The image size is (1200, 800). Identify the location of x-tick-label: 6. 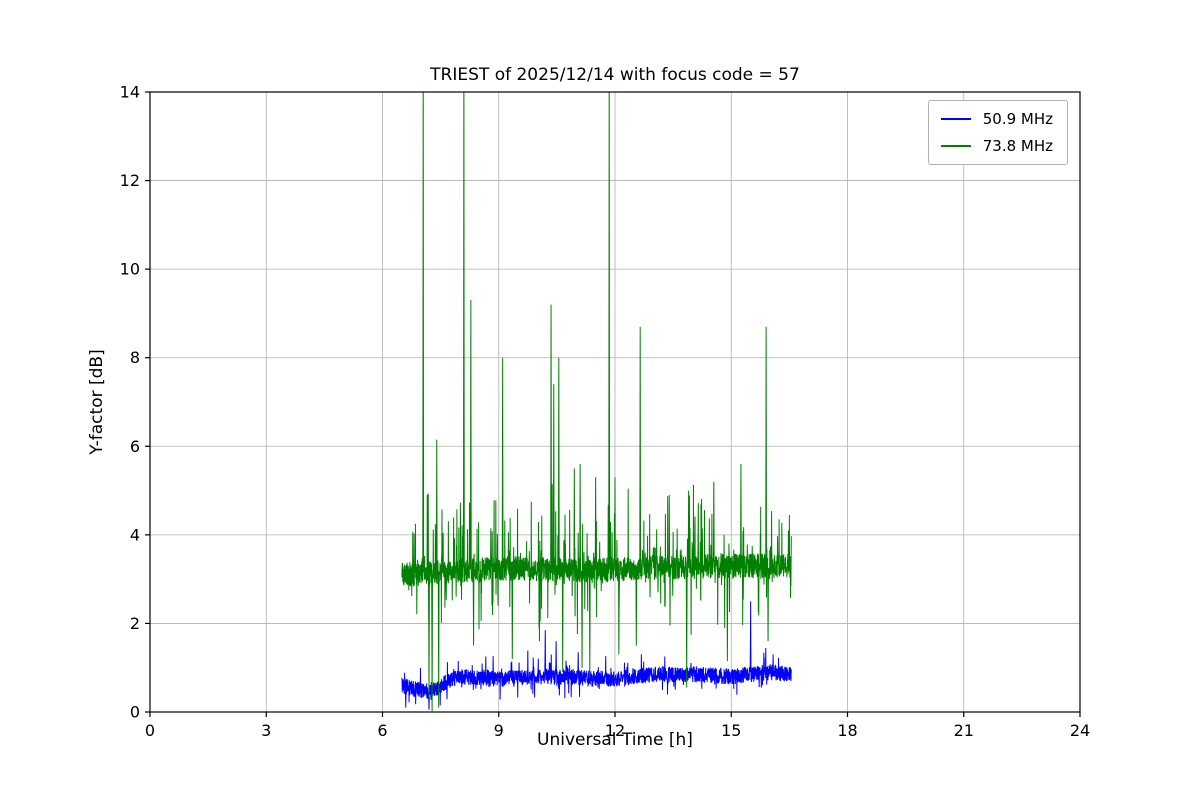
(382, 730).